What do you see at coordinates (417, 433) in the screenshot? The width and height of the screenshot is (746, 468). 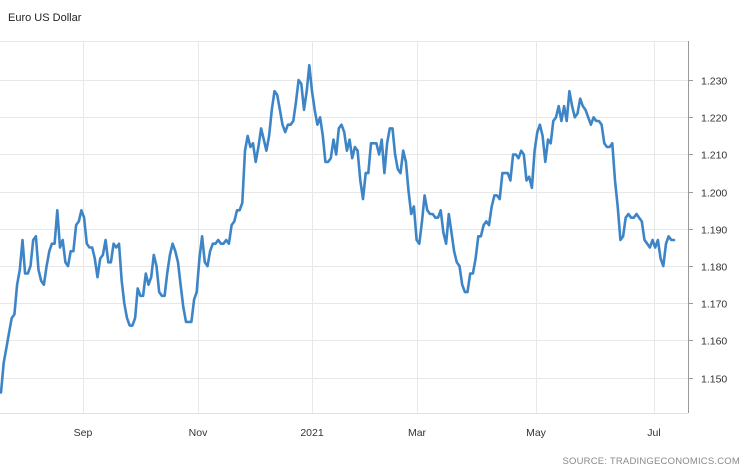 I see `x-tick-label: Mar` at bounding box center [417, 433].